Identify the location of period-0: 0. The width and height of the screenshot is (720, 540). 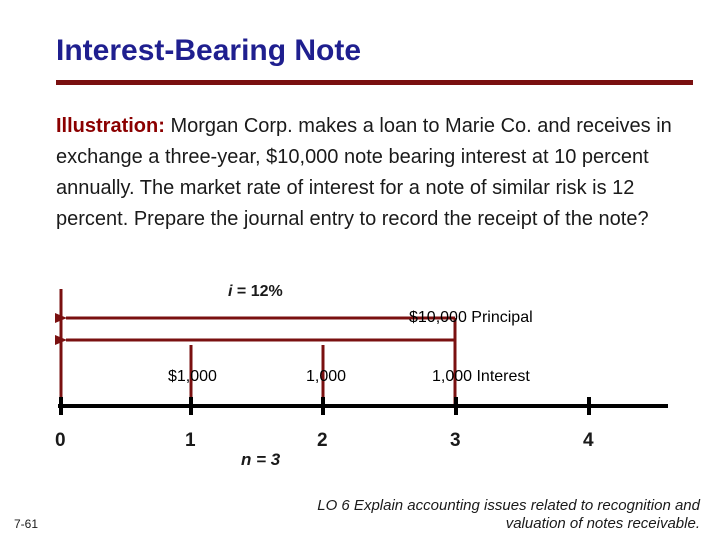
(60, 440).